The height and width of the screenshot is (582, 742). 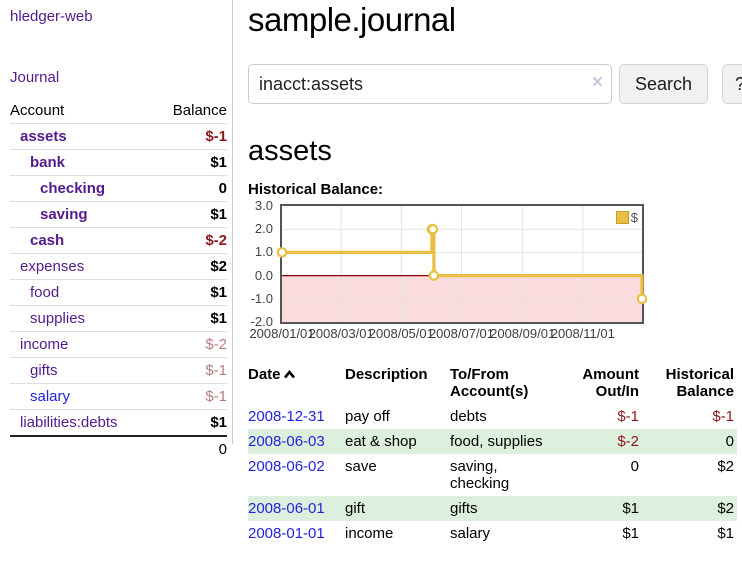 I want to click on y-tick-label: 2.0, so click(x=263, y=229).